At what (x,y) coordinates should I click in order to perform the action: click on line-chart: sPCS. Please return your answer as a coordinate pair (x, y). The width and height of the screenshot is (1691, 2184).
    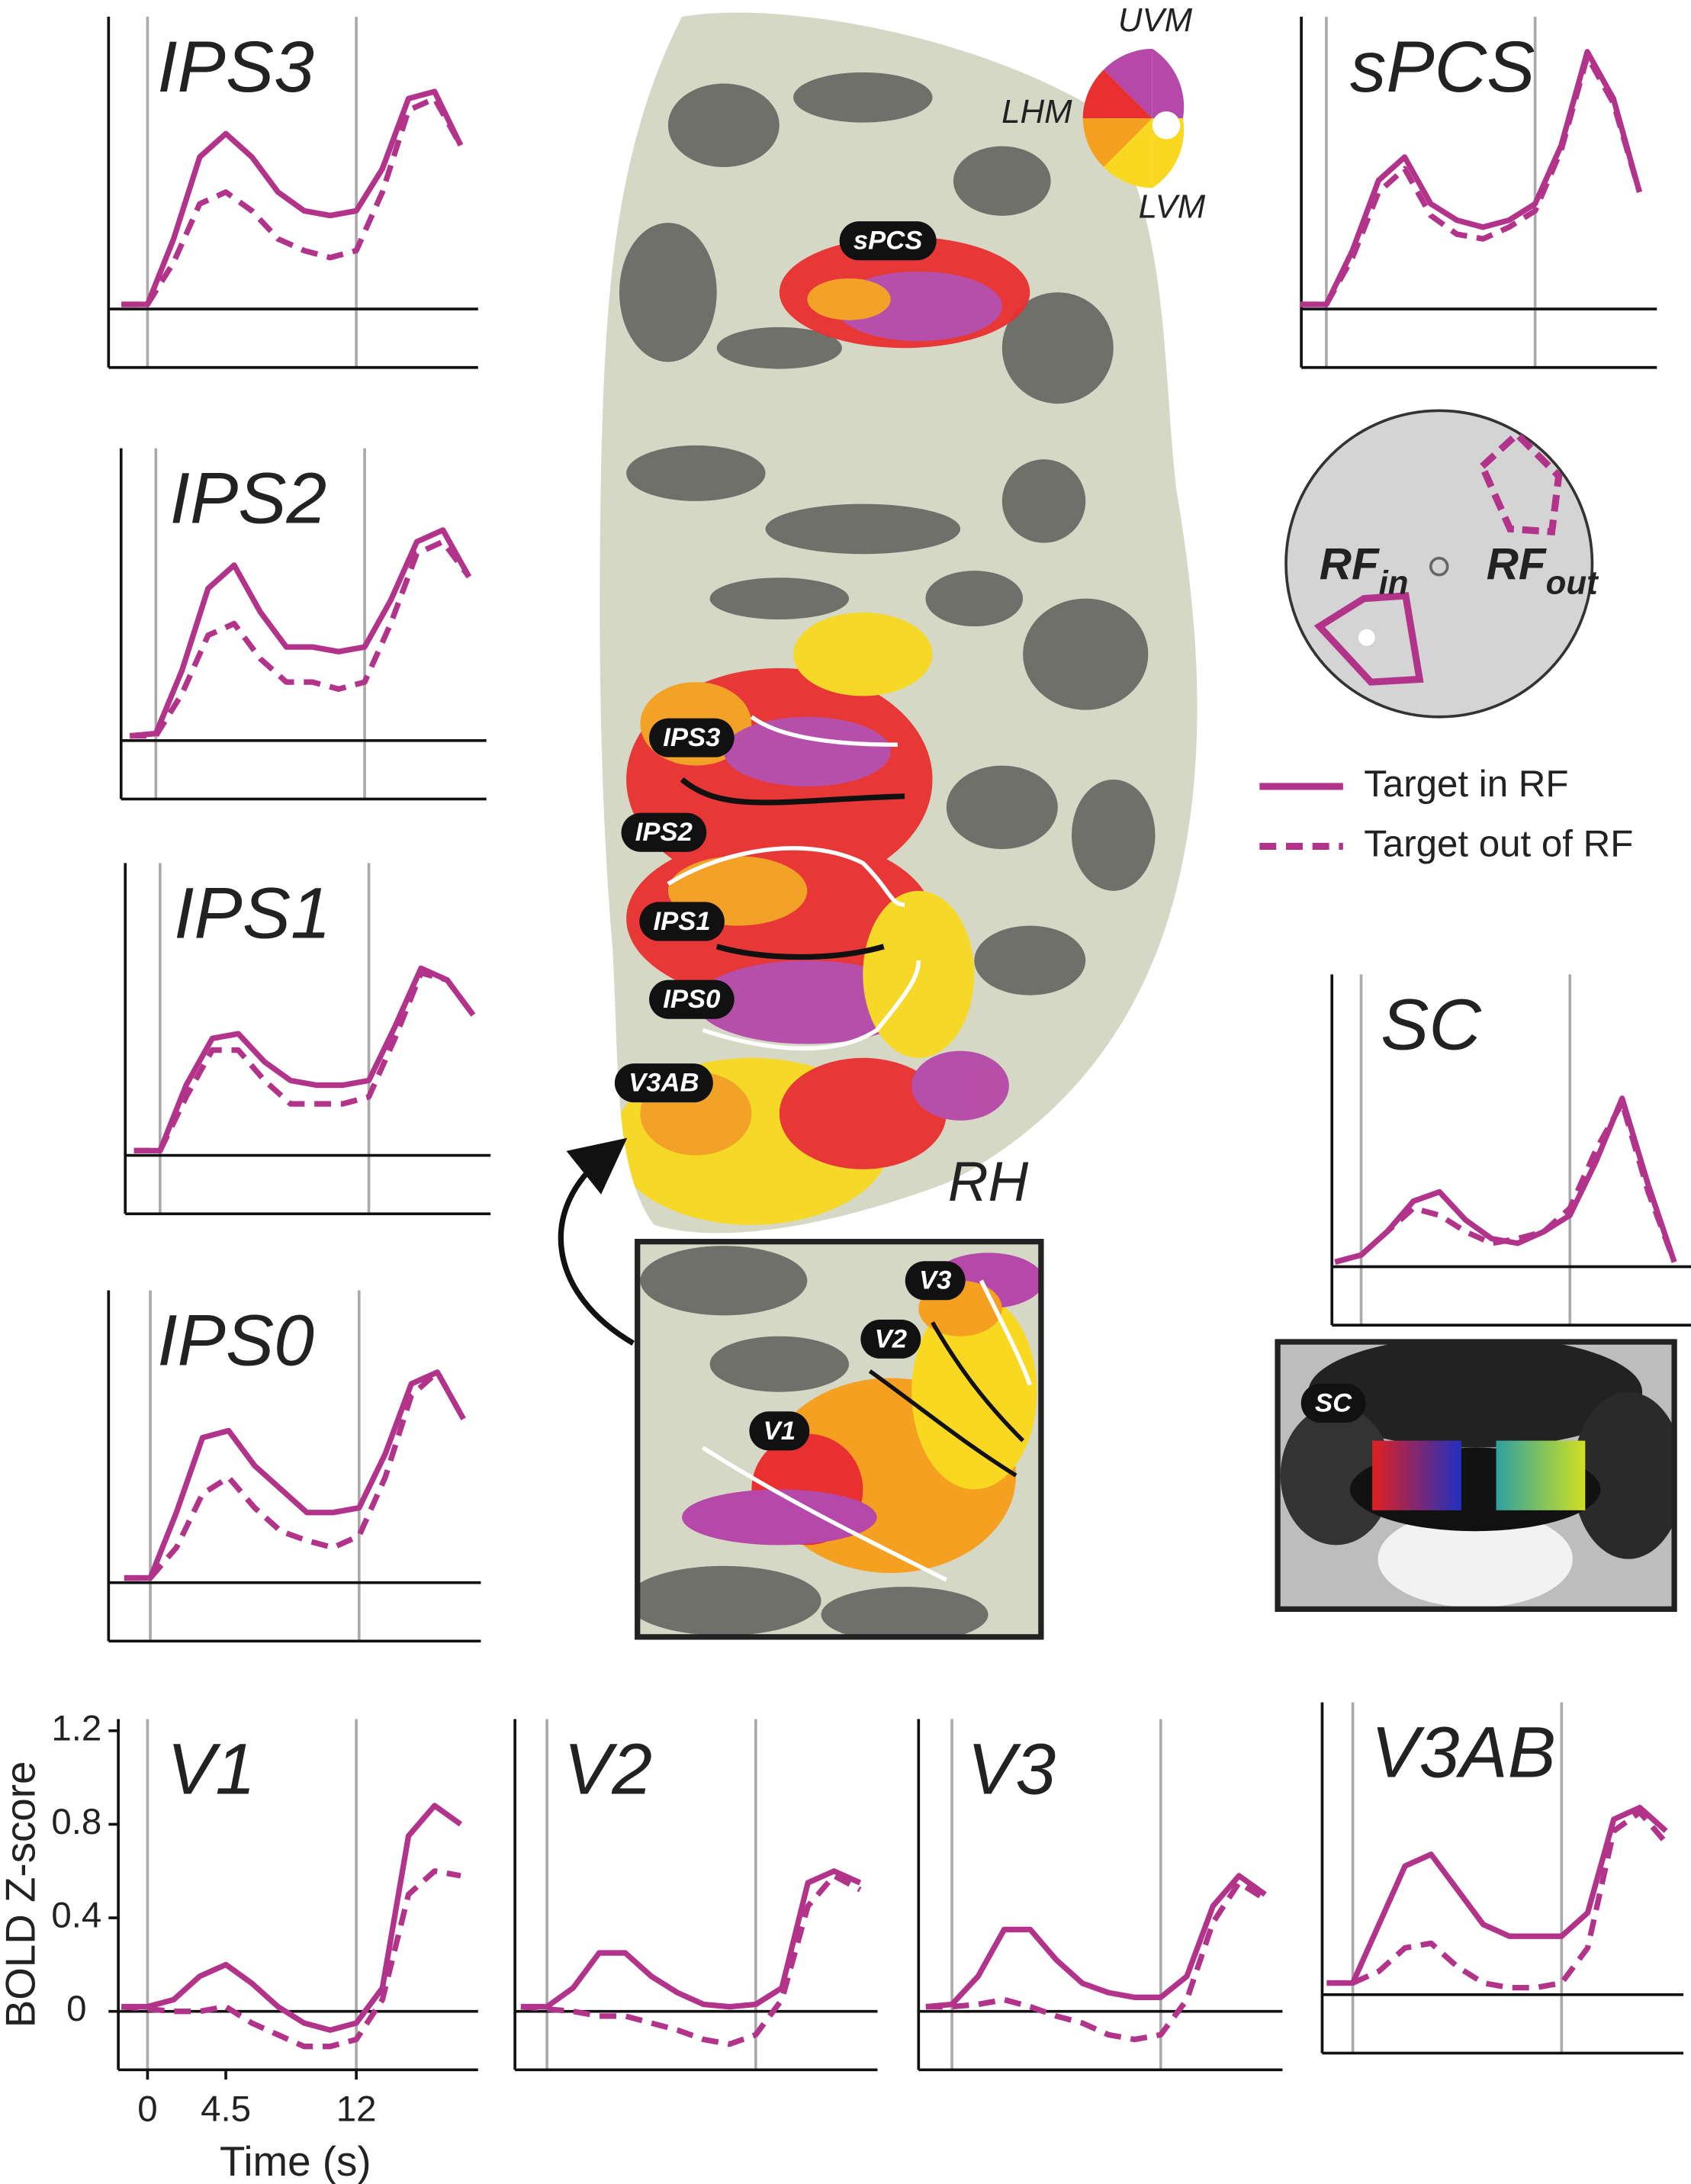
    Looking at the image, I should click on (1478, 192).